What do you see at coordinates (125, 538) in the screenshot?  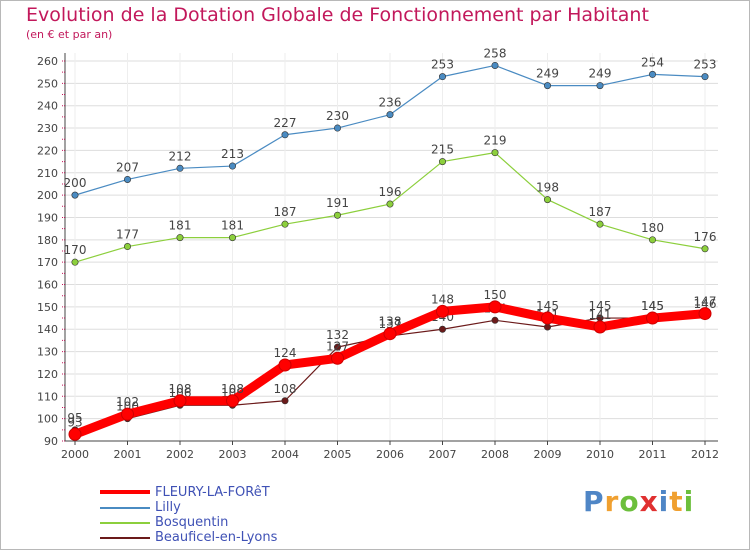 I see `legend-swatch-beauficel` at bounding box center [125, 538].